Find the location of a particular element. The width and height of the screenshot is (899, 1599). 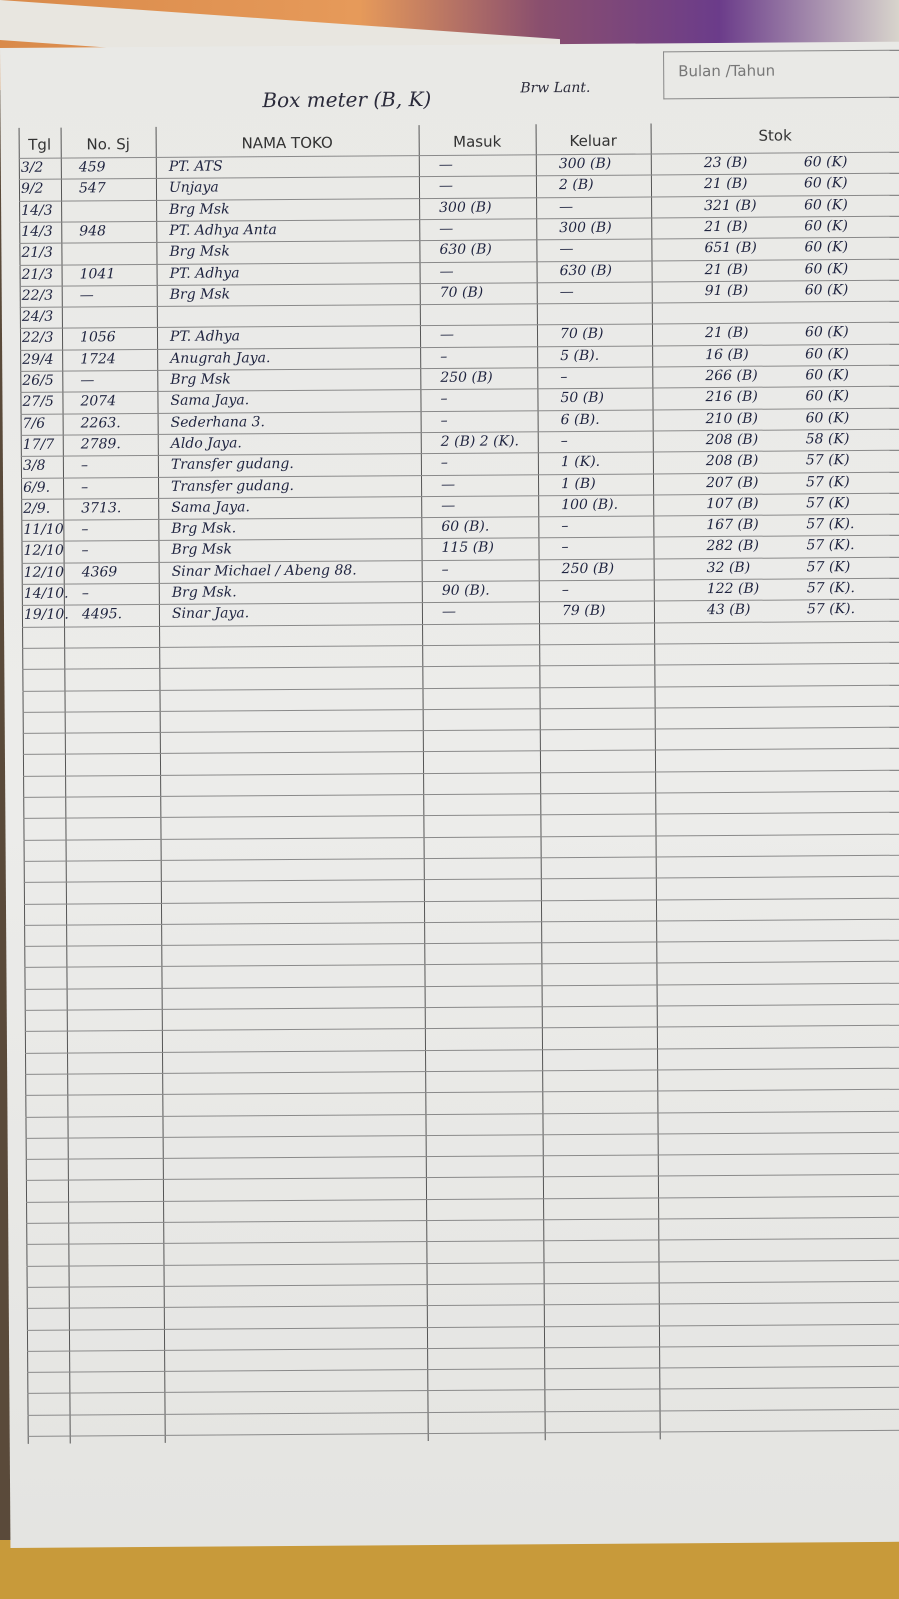

cell-masuk: 250 (B) is located at coordinates (466, 377).